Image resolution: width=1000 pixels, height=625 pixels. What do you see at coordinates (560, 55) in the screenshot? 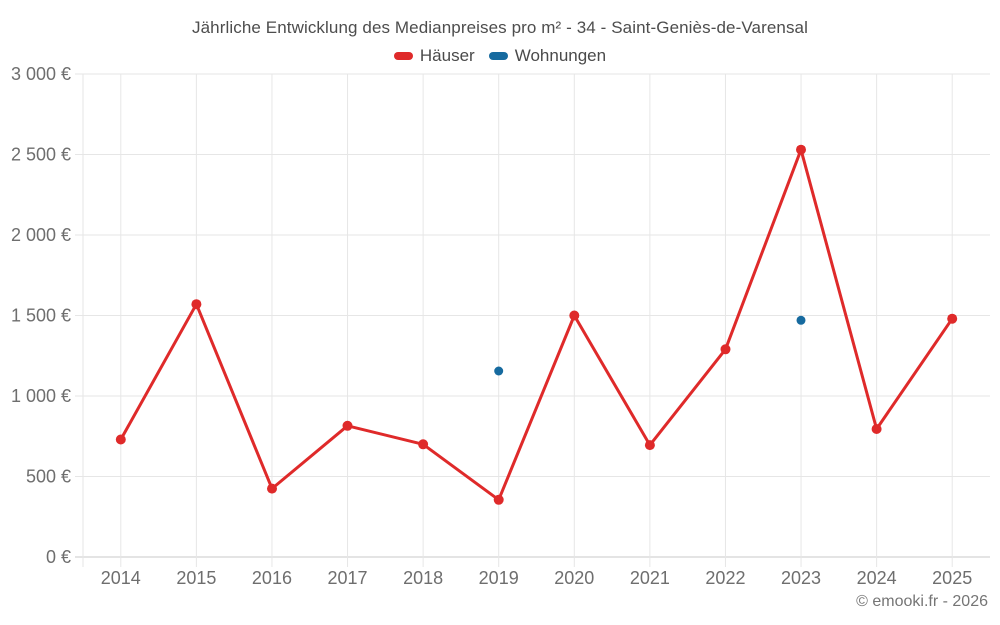
I see `legend-label-wohnungen: Wohnungen` at bounding box center [560, 55].